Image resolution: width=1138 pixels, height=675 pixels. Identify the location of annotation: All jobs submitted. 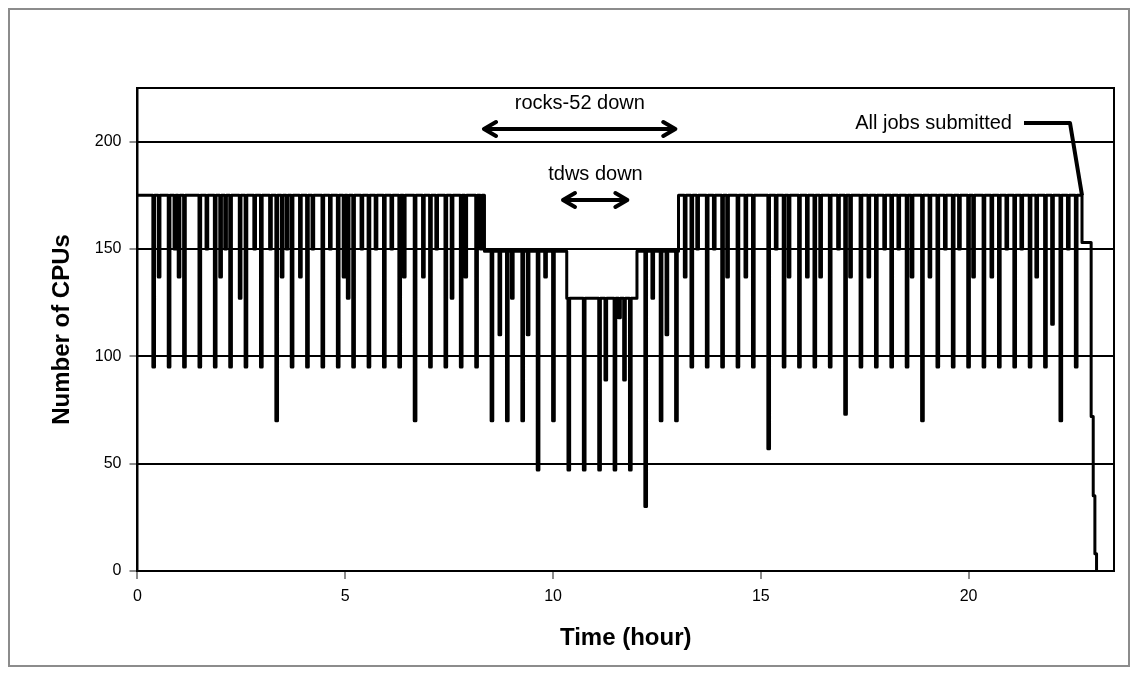
(933, 121).